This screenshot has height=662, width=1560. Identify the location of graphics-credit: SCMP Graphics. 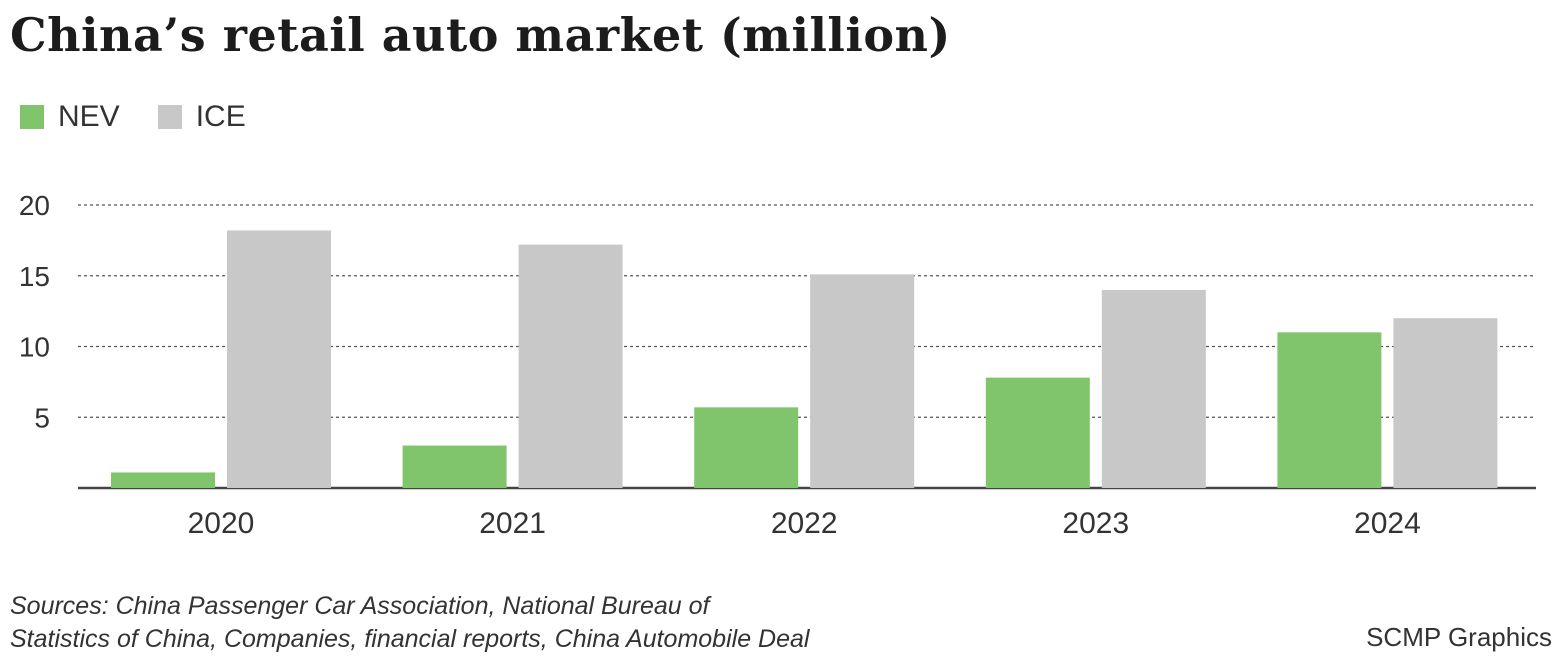
(1459, 637).